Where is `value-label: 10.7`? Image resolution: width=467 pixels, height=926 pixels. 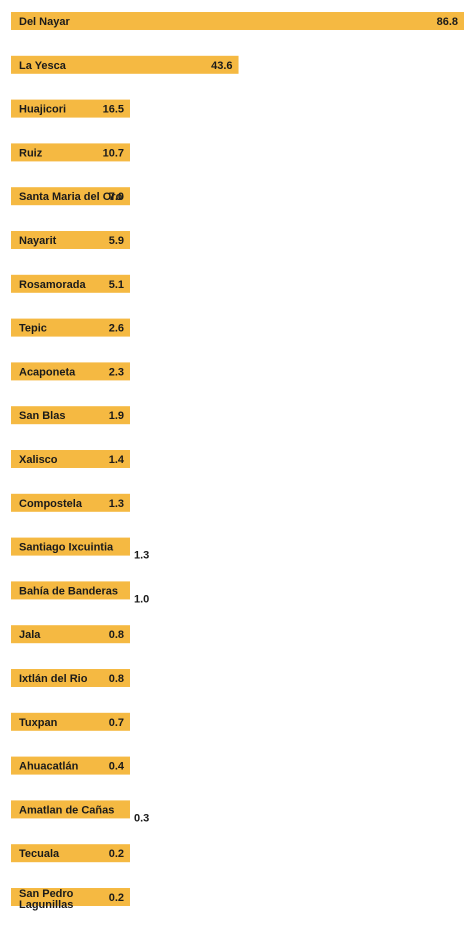
value-label: 10.7 is located at coordinates (113, 153).